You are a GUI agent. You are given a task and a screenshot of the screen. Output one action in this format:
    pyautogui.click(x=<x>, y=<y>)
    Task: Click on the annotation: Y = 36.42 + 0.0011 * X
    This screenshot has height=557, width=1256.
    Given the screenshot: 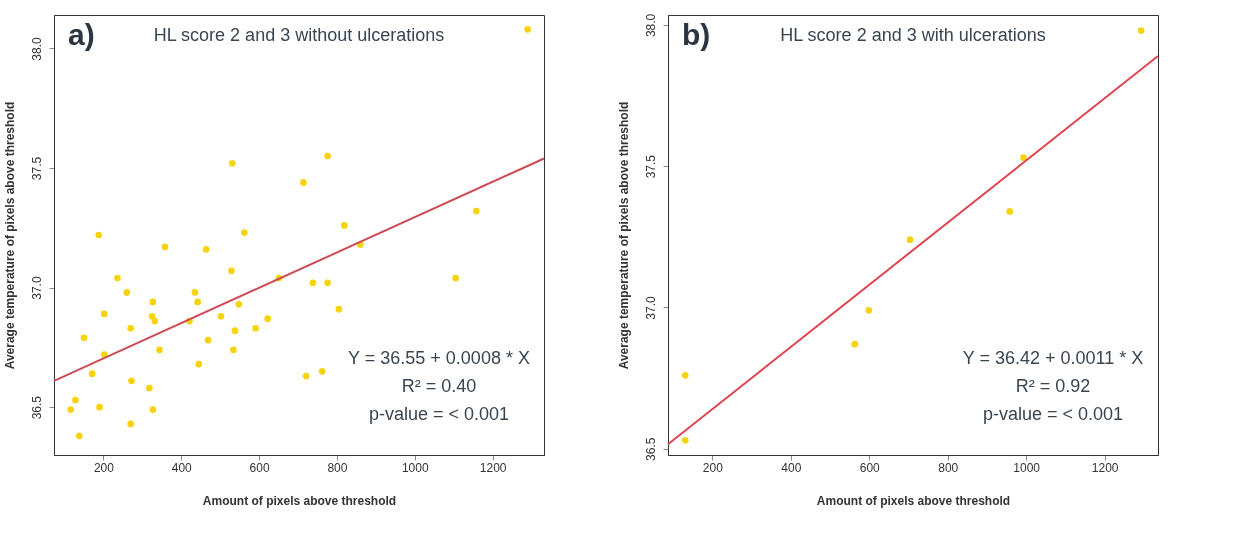 What is the action you would take?
    pyautogui.click(x=1053, y=358)
    